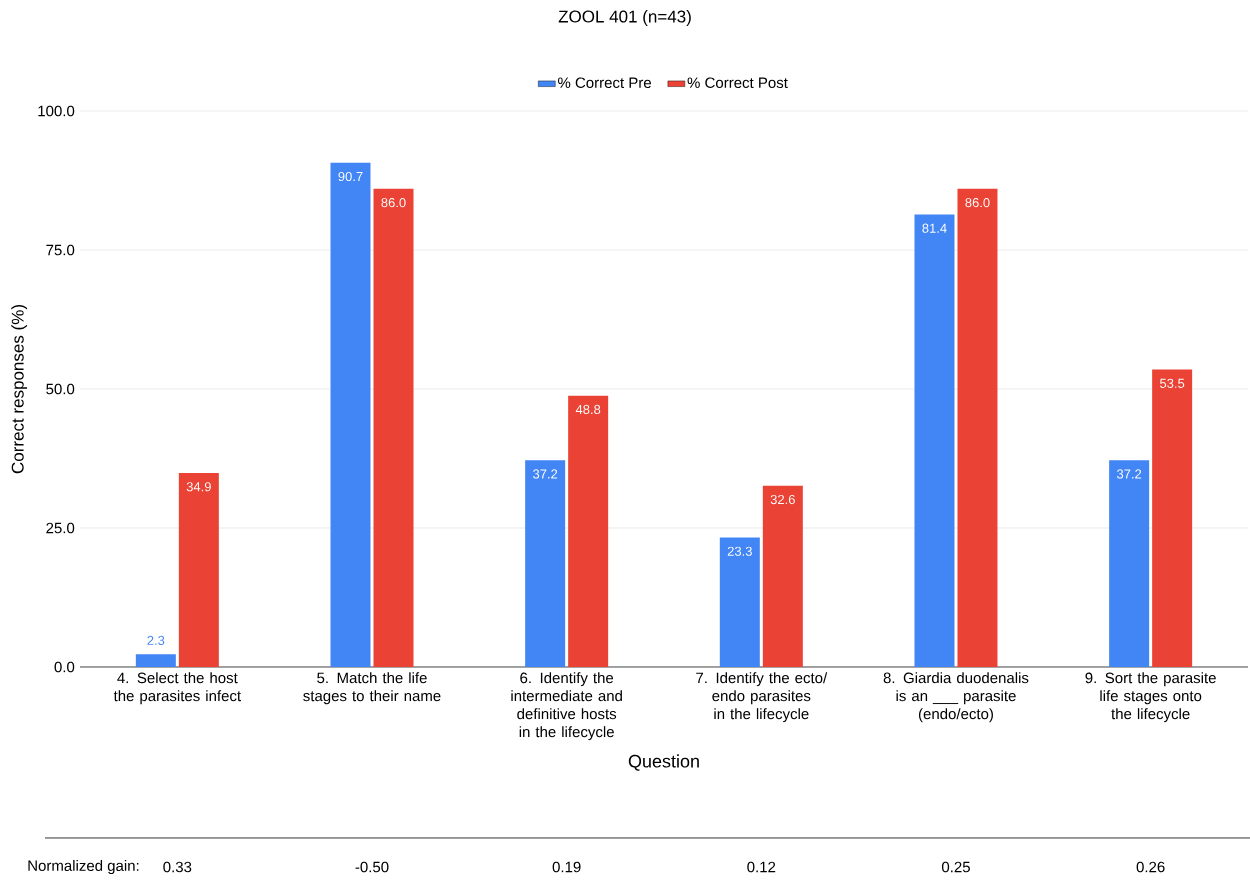  Describe the element at coordinates (1172, 383) in the screenshot. I see `data-label: 53.5` at that location.